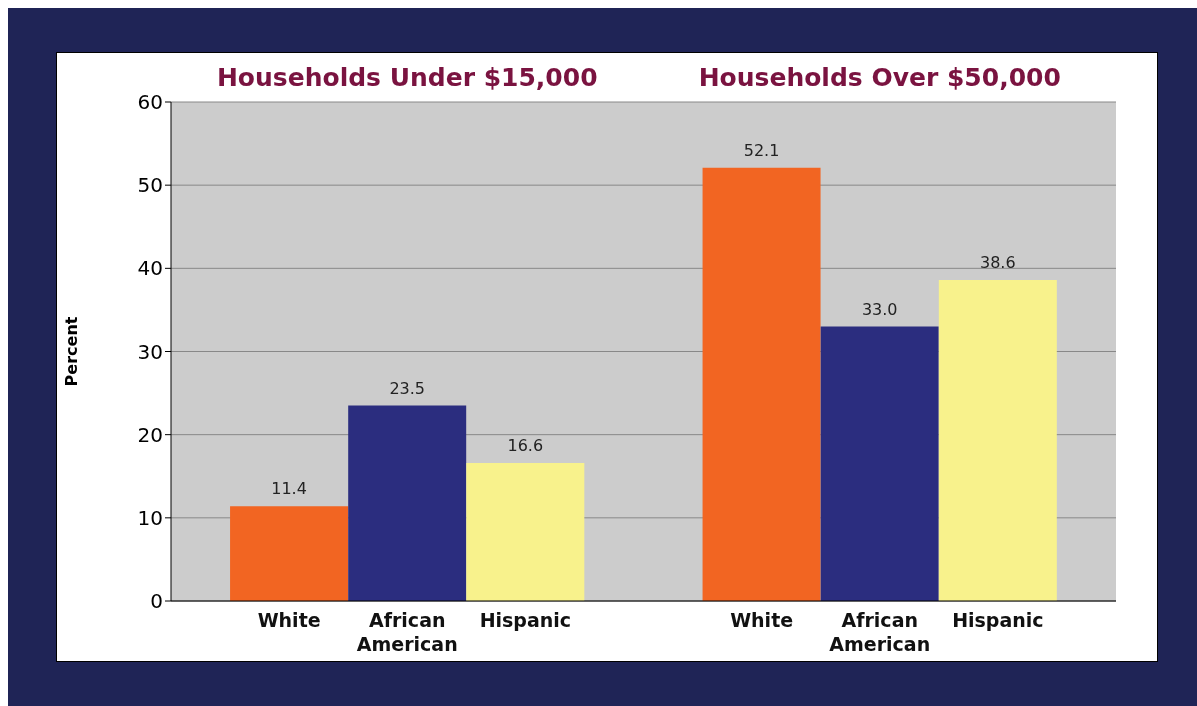 This screenshot has width=1197, height=706. What do you see at coordinates (525, 445) in the screenshot?
I see `data-label: 16.6` at bounding box center [525, 445].